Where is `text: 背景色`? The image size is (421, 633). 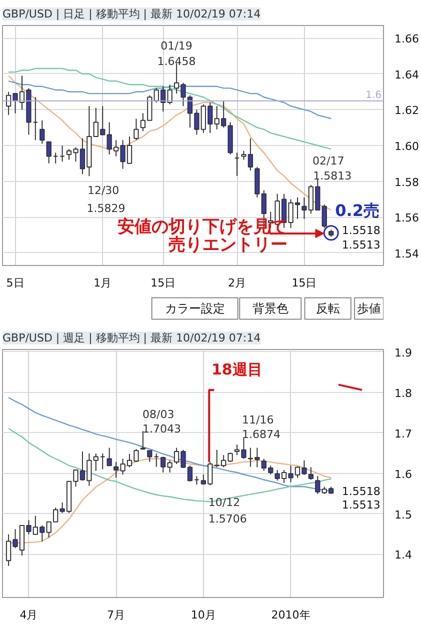 text: 背景色 is located at coordinates (270, 309).